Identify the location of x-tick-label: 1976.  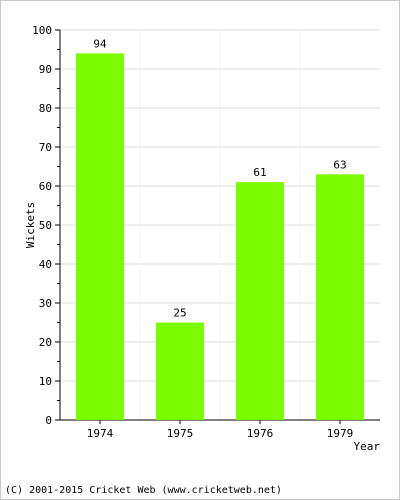
(260, 433).